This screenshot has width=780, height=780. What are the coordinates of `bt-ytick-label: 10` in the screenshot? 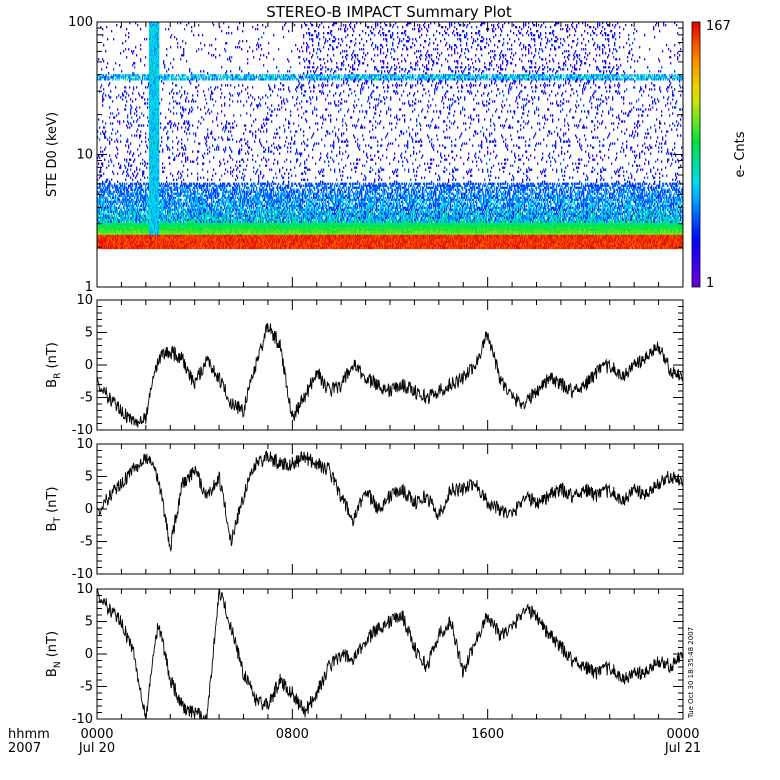 It's located at (84, 444).